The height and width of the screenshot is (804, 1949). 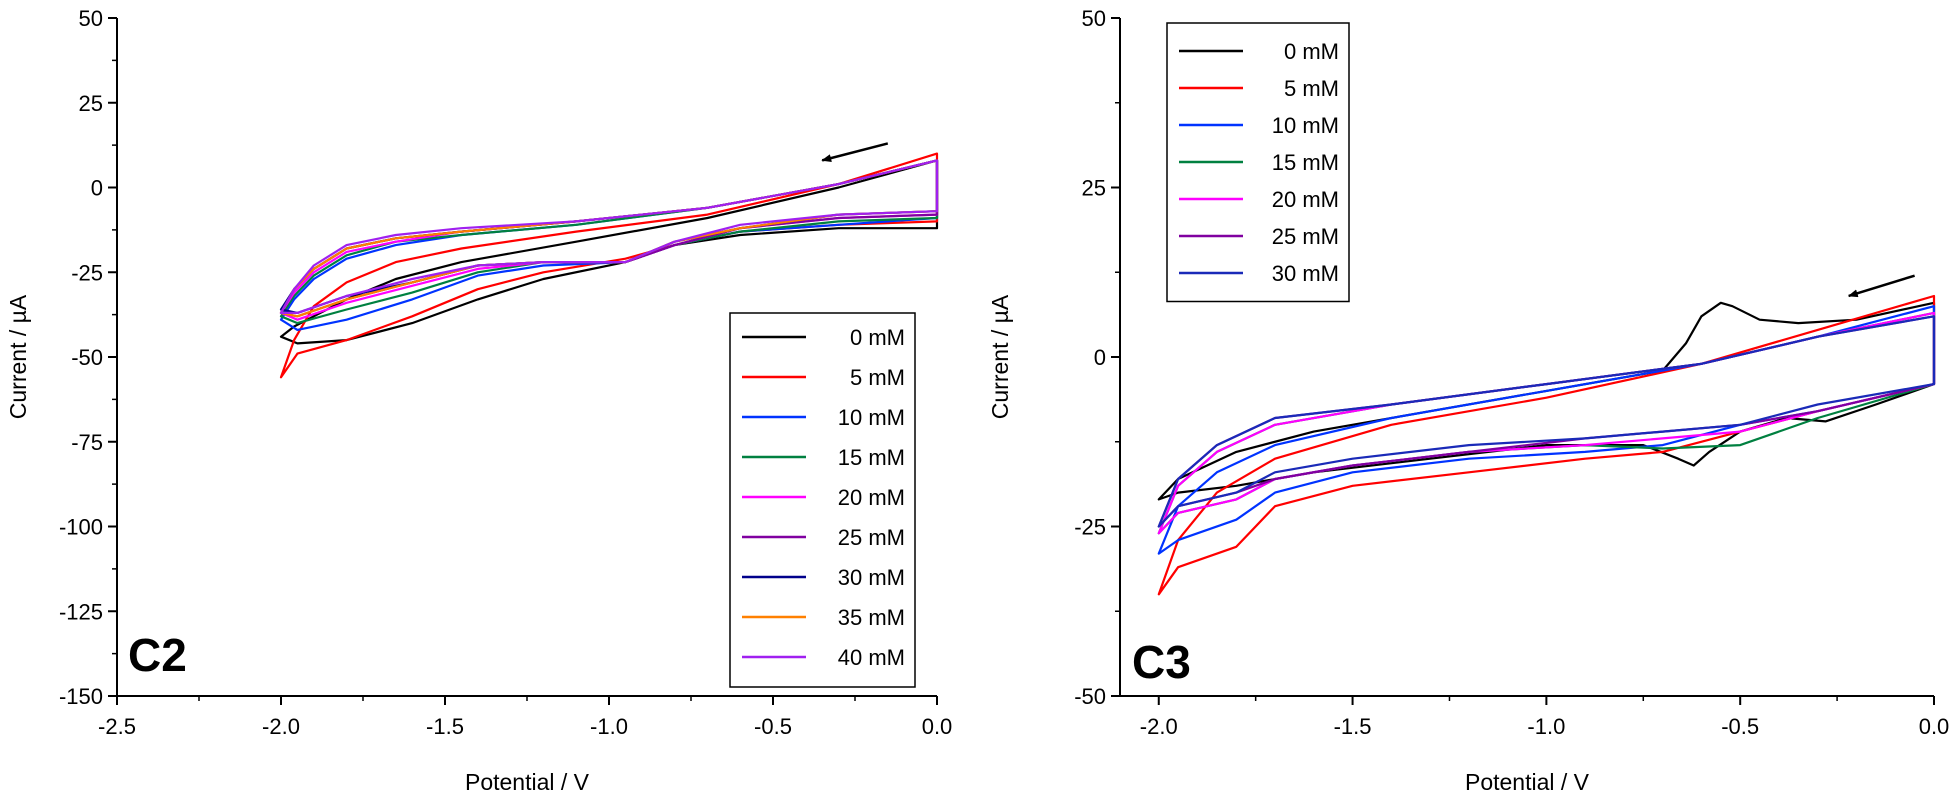 What do you see at coordinates (81, 611) in the screenshot?
I see `y-tick-label: -125` at bounding box center [81, 611].